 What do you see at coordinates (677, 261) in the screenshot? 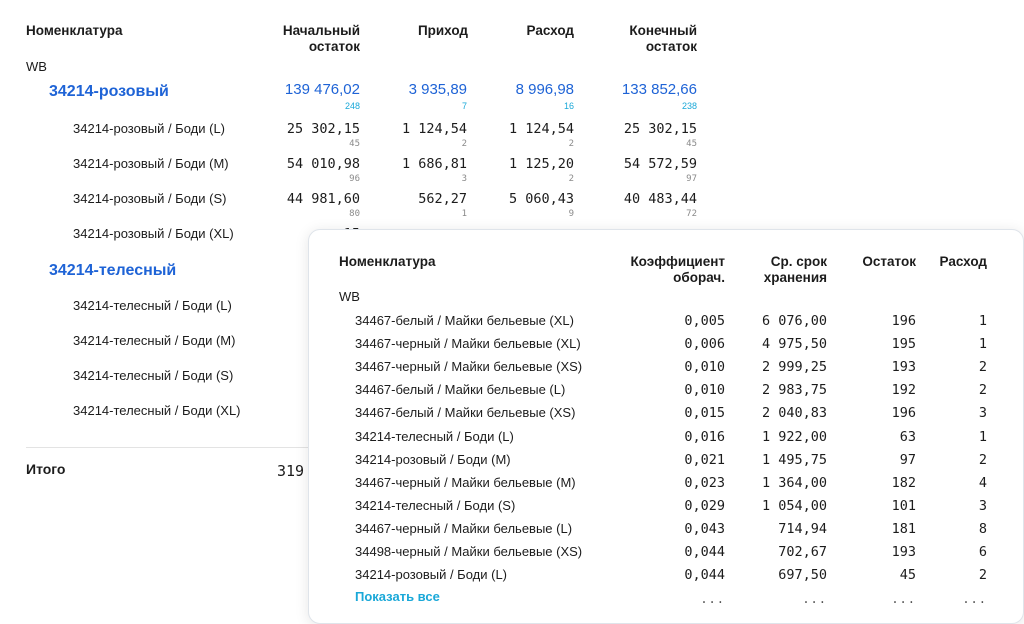
I see `card-col-header-coefficient-line1: Коэффициент` at bounding box center [677, 261].